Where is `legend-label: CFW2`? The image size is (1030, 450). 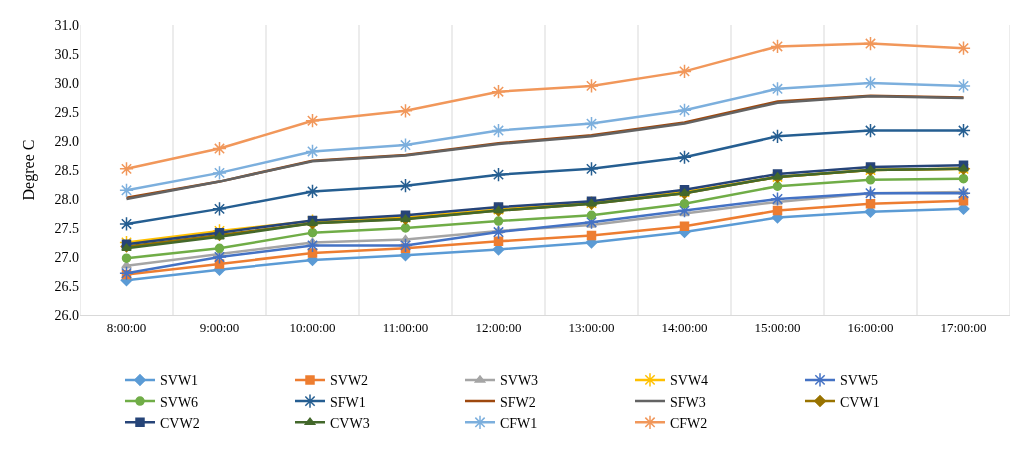 legend-label: CFW2 is located at coordinates (689, 423).